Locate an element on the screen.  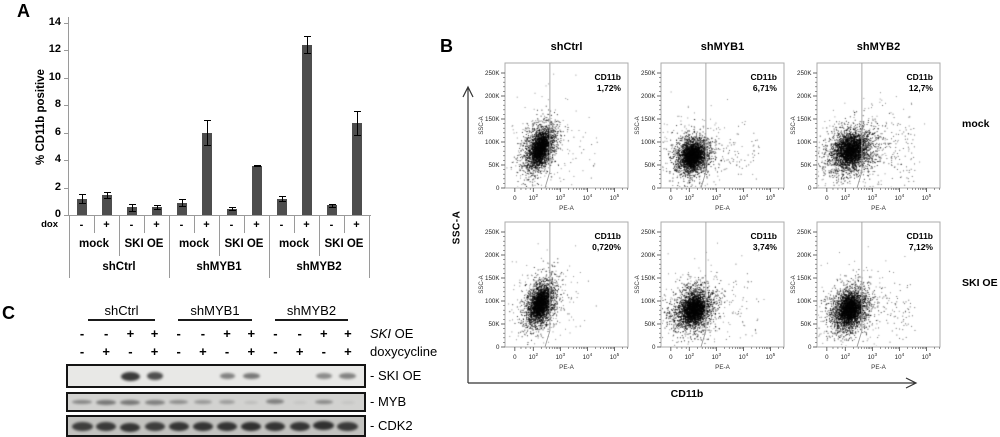
svg-text: 10⁵ is located at coordinates (927, 356).